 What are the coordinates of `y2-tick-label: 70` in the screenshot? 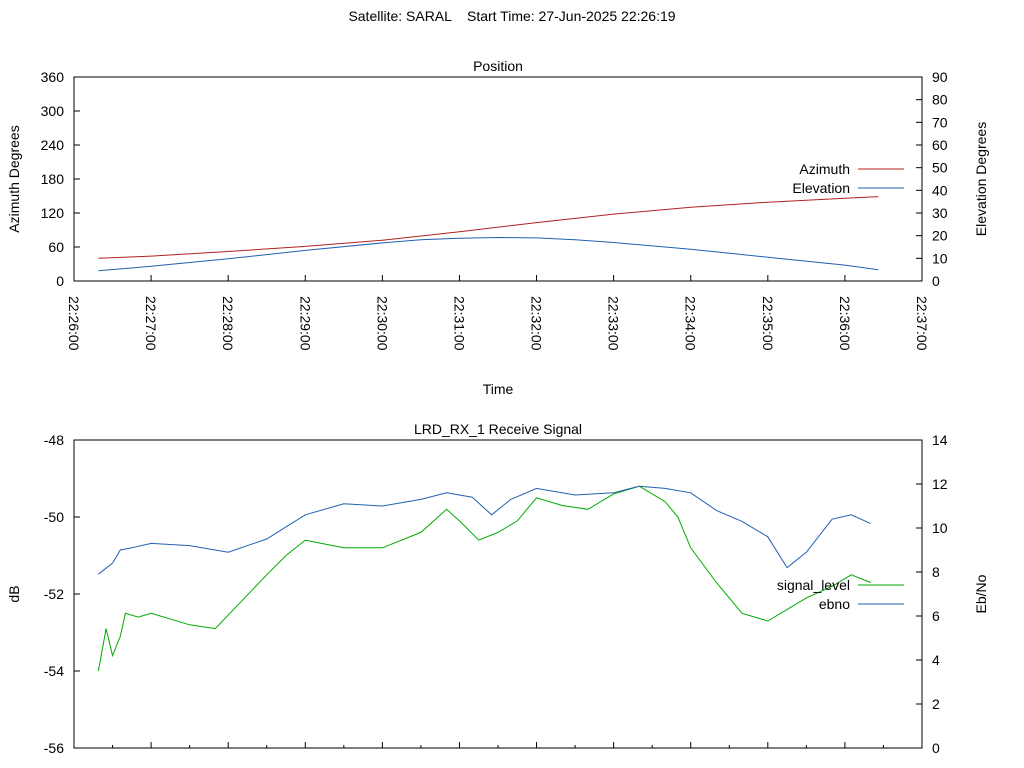 It's located at (940, 122).